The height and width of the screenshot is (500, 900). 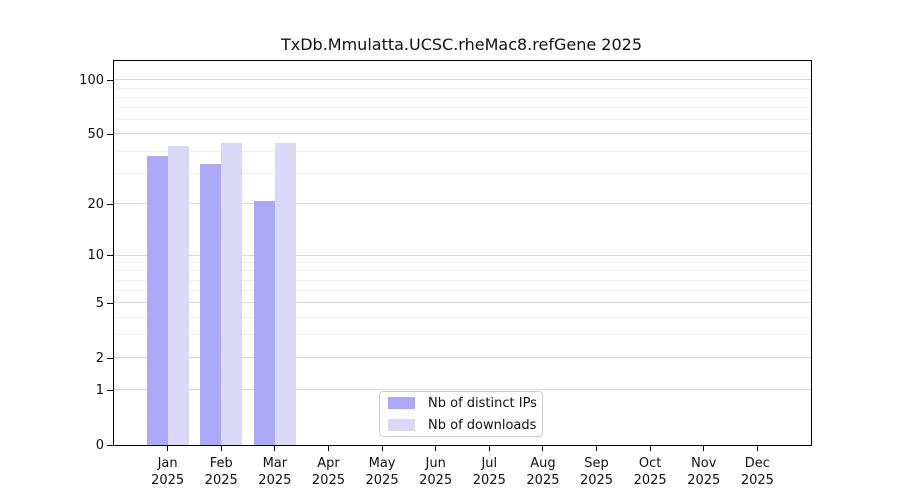 What do you see at coordinates (596, 480) in the screenshot?
I see `x-tick-year-sep: 2025` at bounding box center [596, 480].